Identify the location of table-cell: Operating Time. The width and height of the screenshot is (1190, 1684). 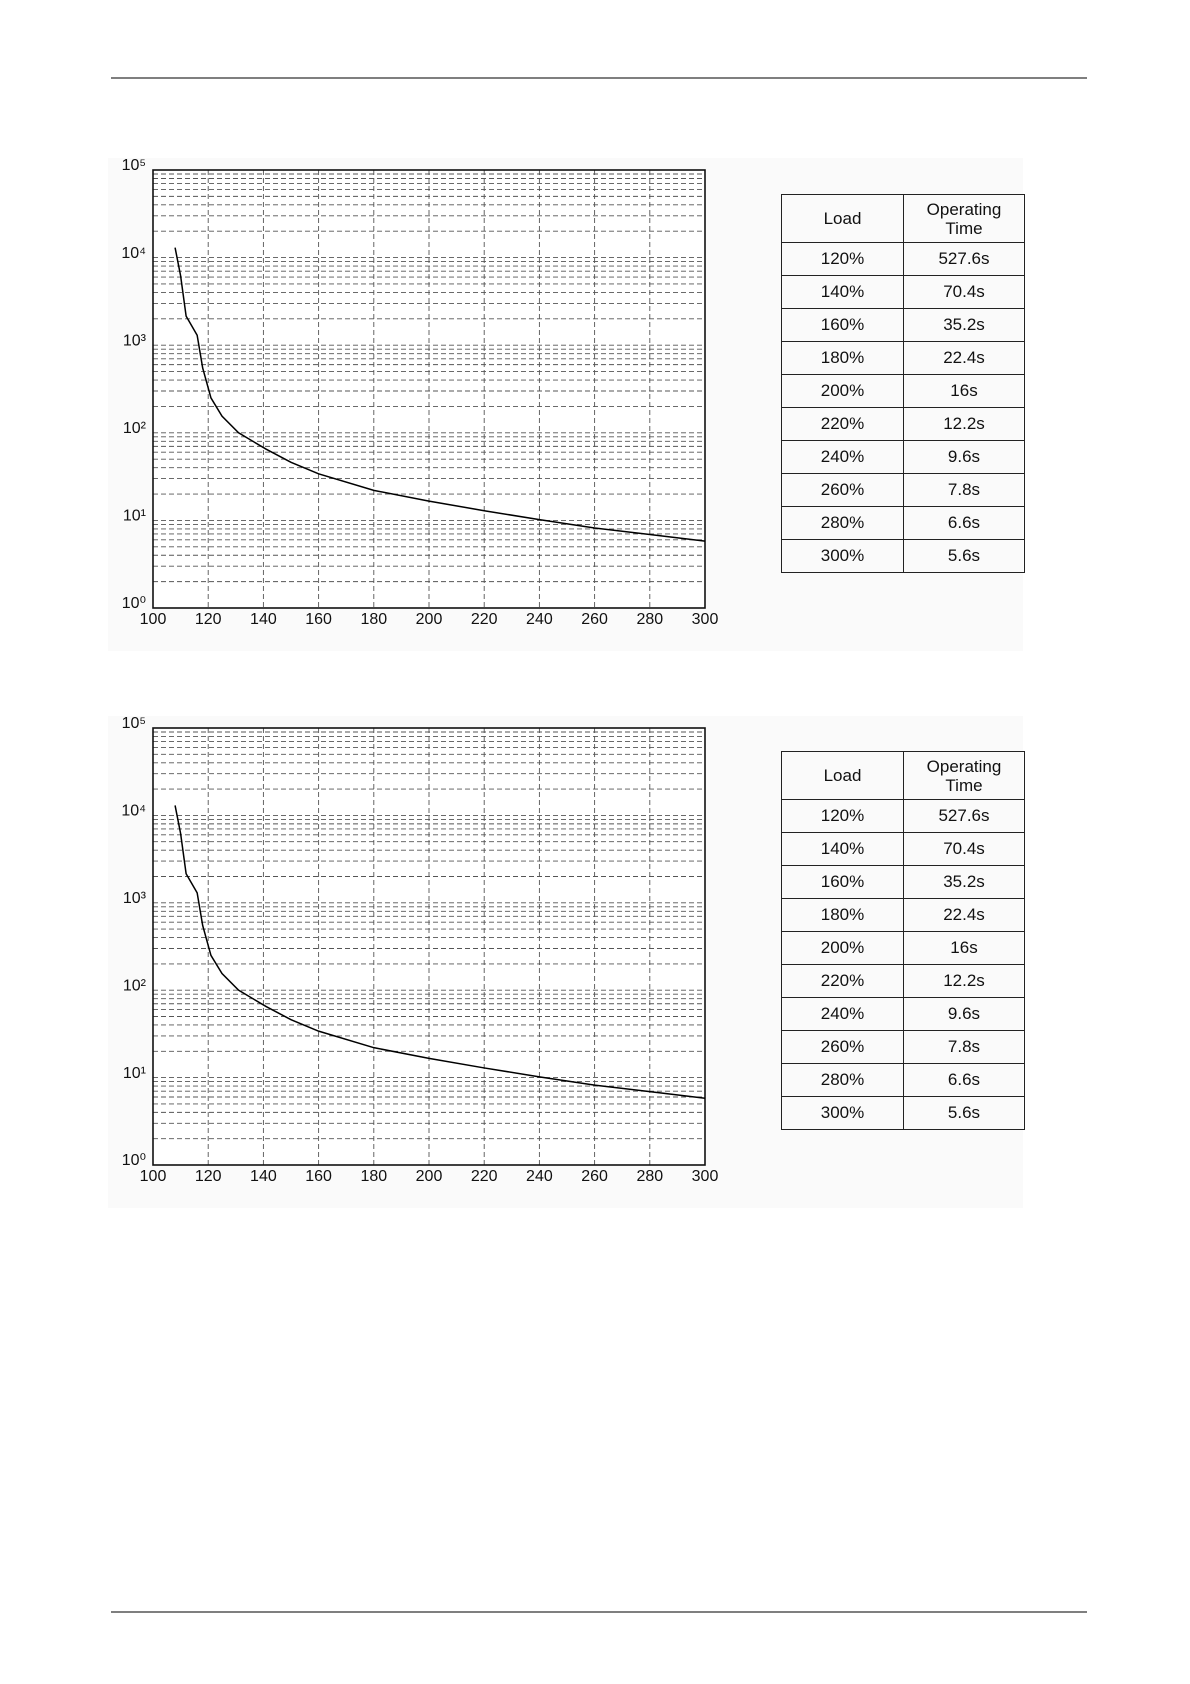
(964, 775).